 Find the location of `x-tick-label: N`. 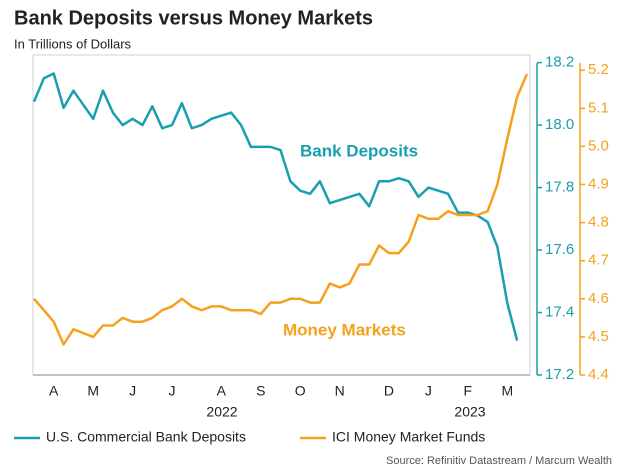

x-tick-label: N is located at coordinates (340, 391).